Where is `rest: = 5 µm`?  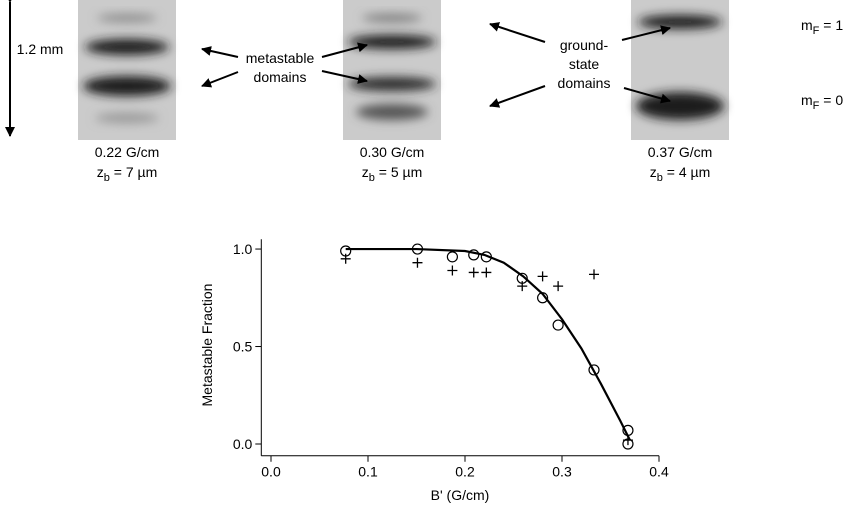 rest: = 5 µm is located at coordinates (398, 172).